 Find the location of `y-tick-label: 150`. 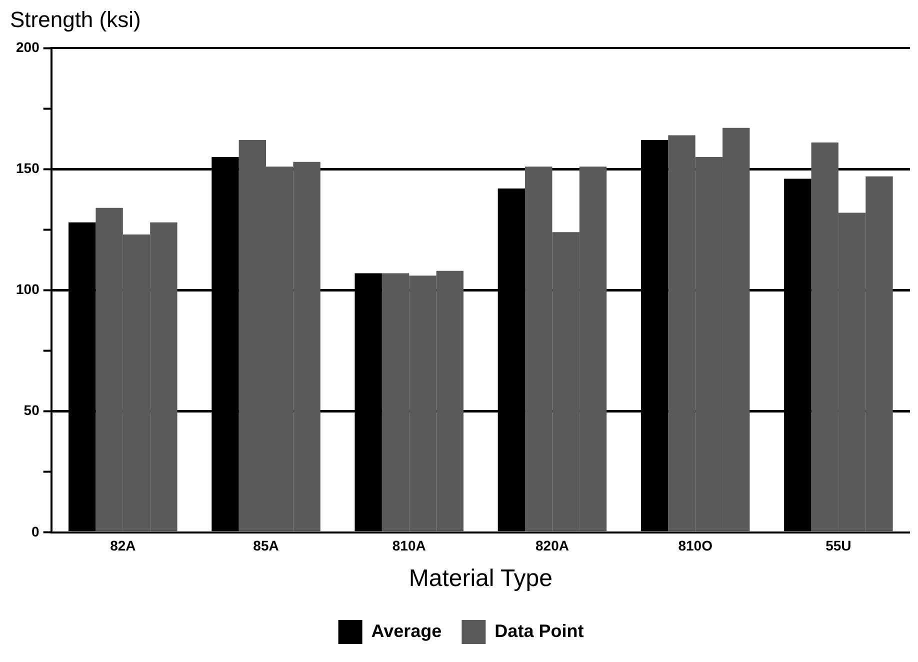

y-tick-label: 150 is located at coordinates (28, 168).